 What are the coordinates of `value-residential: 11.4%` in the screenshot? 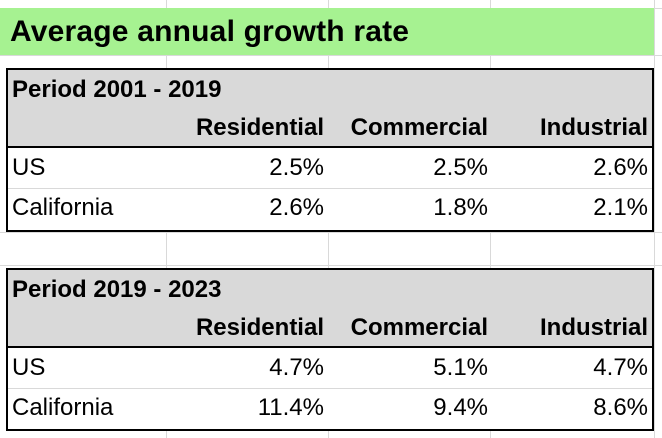 It's located at (290, 407).